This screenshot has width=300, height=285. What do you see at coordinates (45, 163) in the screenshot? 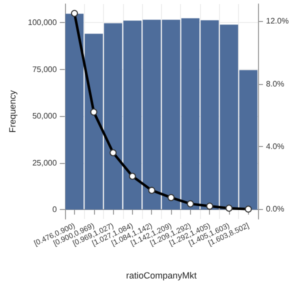
I see `y-tick-label: 25,000` at bounding box center [45, 163].